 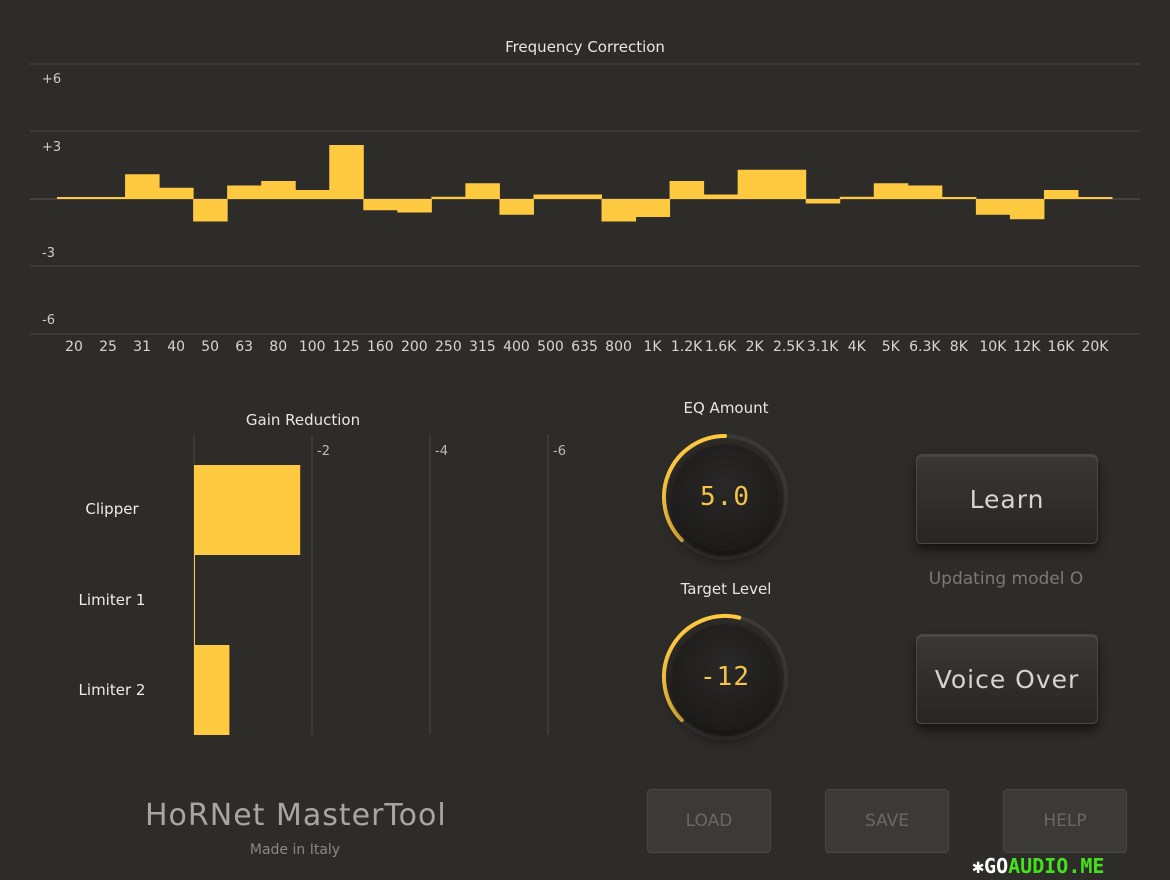 What do you see at coordinates (380, 347) in the screenshot?
I see `x-tick-label-160: 160` at bounding box center [380, 347].